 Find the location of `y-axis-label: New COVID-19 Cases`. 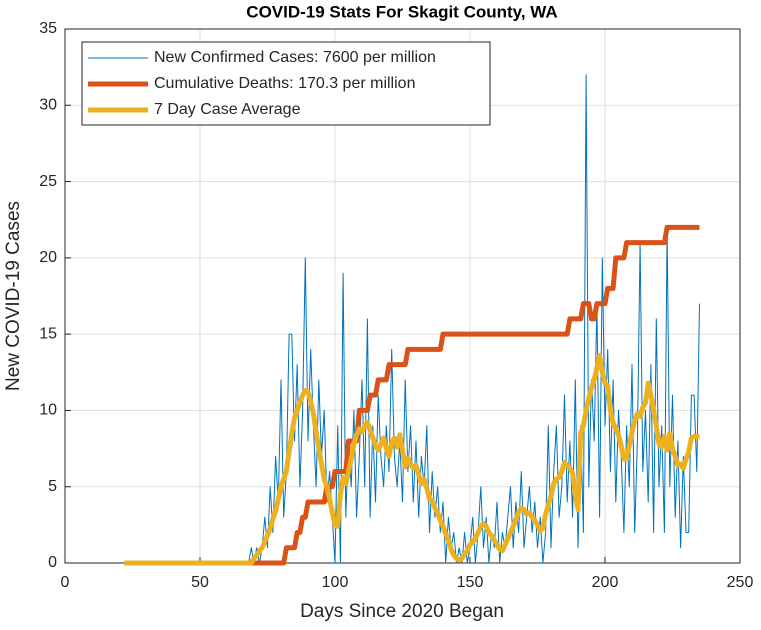

y-axis-label: New COVID-19 Cases is located at coordinates (13, 296).